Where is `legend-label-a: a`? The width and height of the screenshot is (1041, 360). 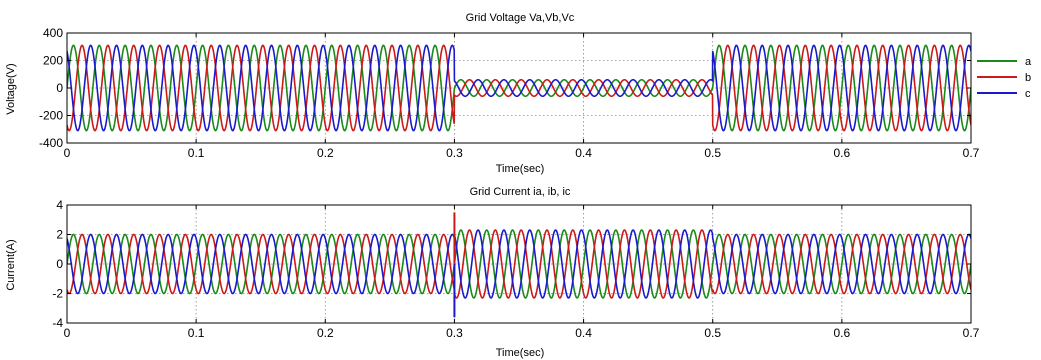 legend-label-a: a is located at coordinates (1028, 62).